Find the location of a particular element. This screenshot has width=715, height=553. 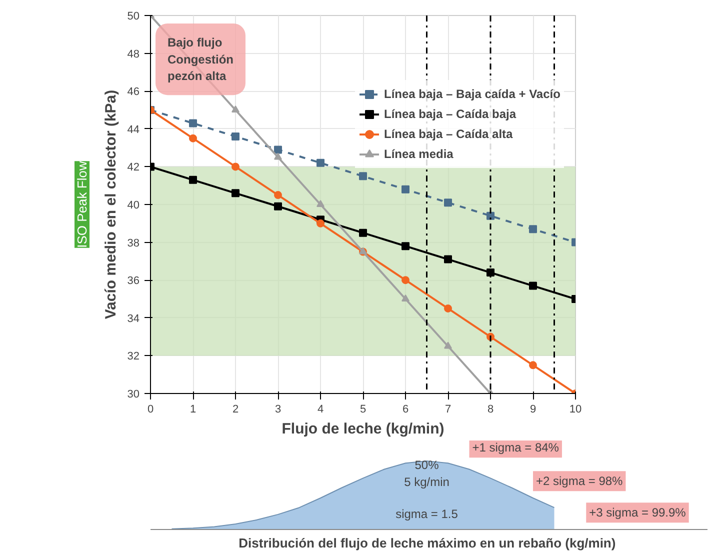

x-tick-label: 9 is located at coordinates (533, 410).